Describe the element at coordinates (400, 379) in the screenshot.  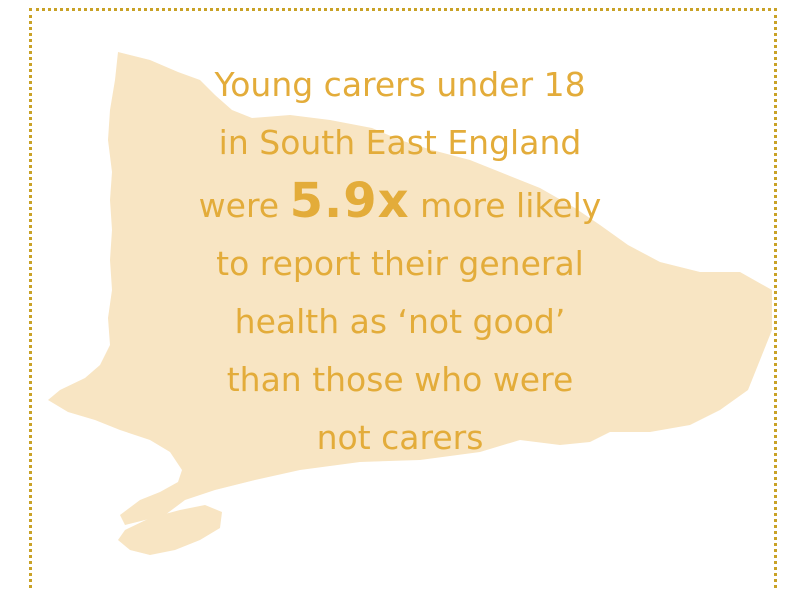
I see `text-line-6: than those who were` at that location.